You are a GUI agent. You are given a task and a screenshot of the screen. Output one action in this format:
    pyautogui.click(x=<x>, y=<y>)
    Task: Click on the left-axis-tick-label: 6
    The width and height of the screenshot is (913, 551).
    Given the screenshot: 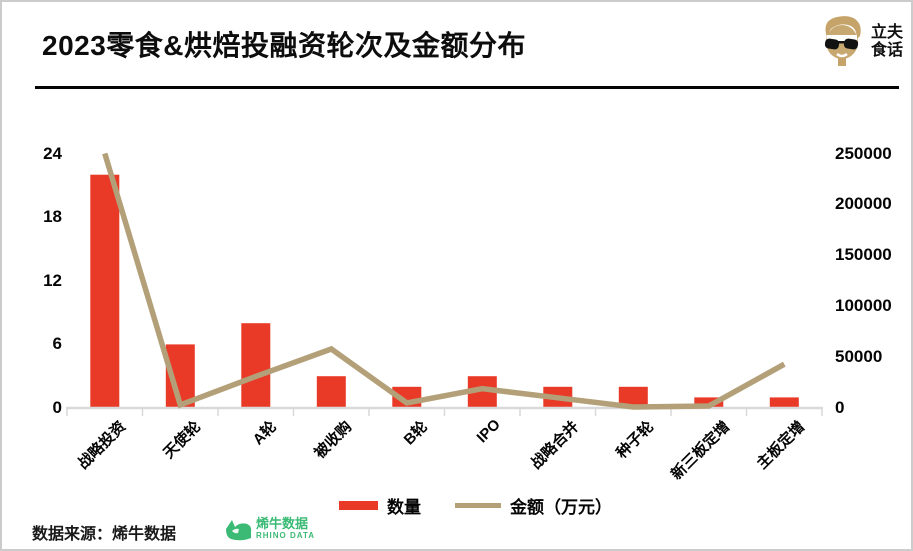 What is the action you would take?
    pyautogui.click(x=57, y=344)
    